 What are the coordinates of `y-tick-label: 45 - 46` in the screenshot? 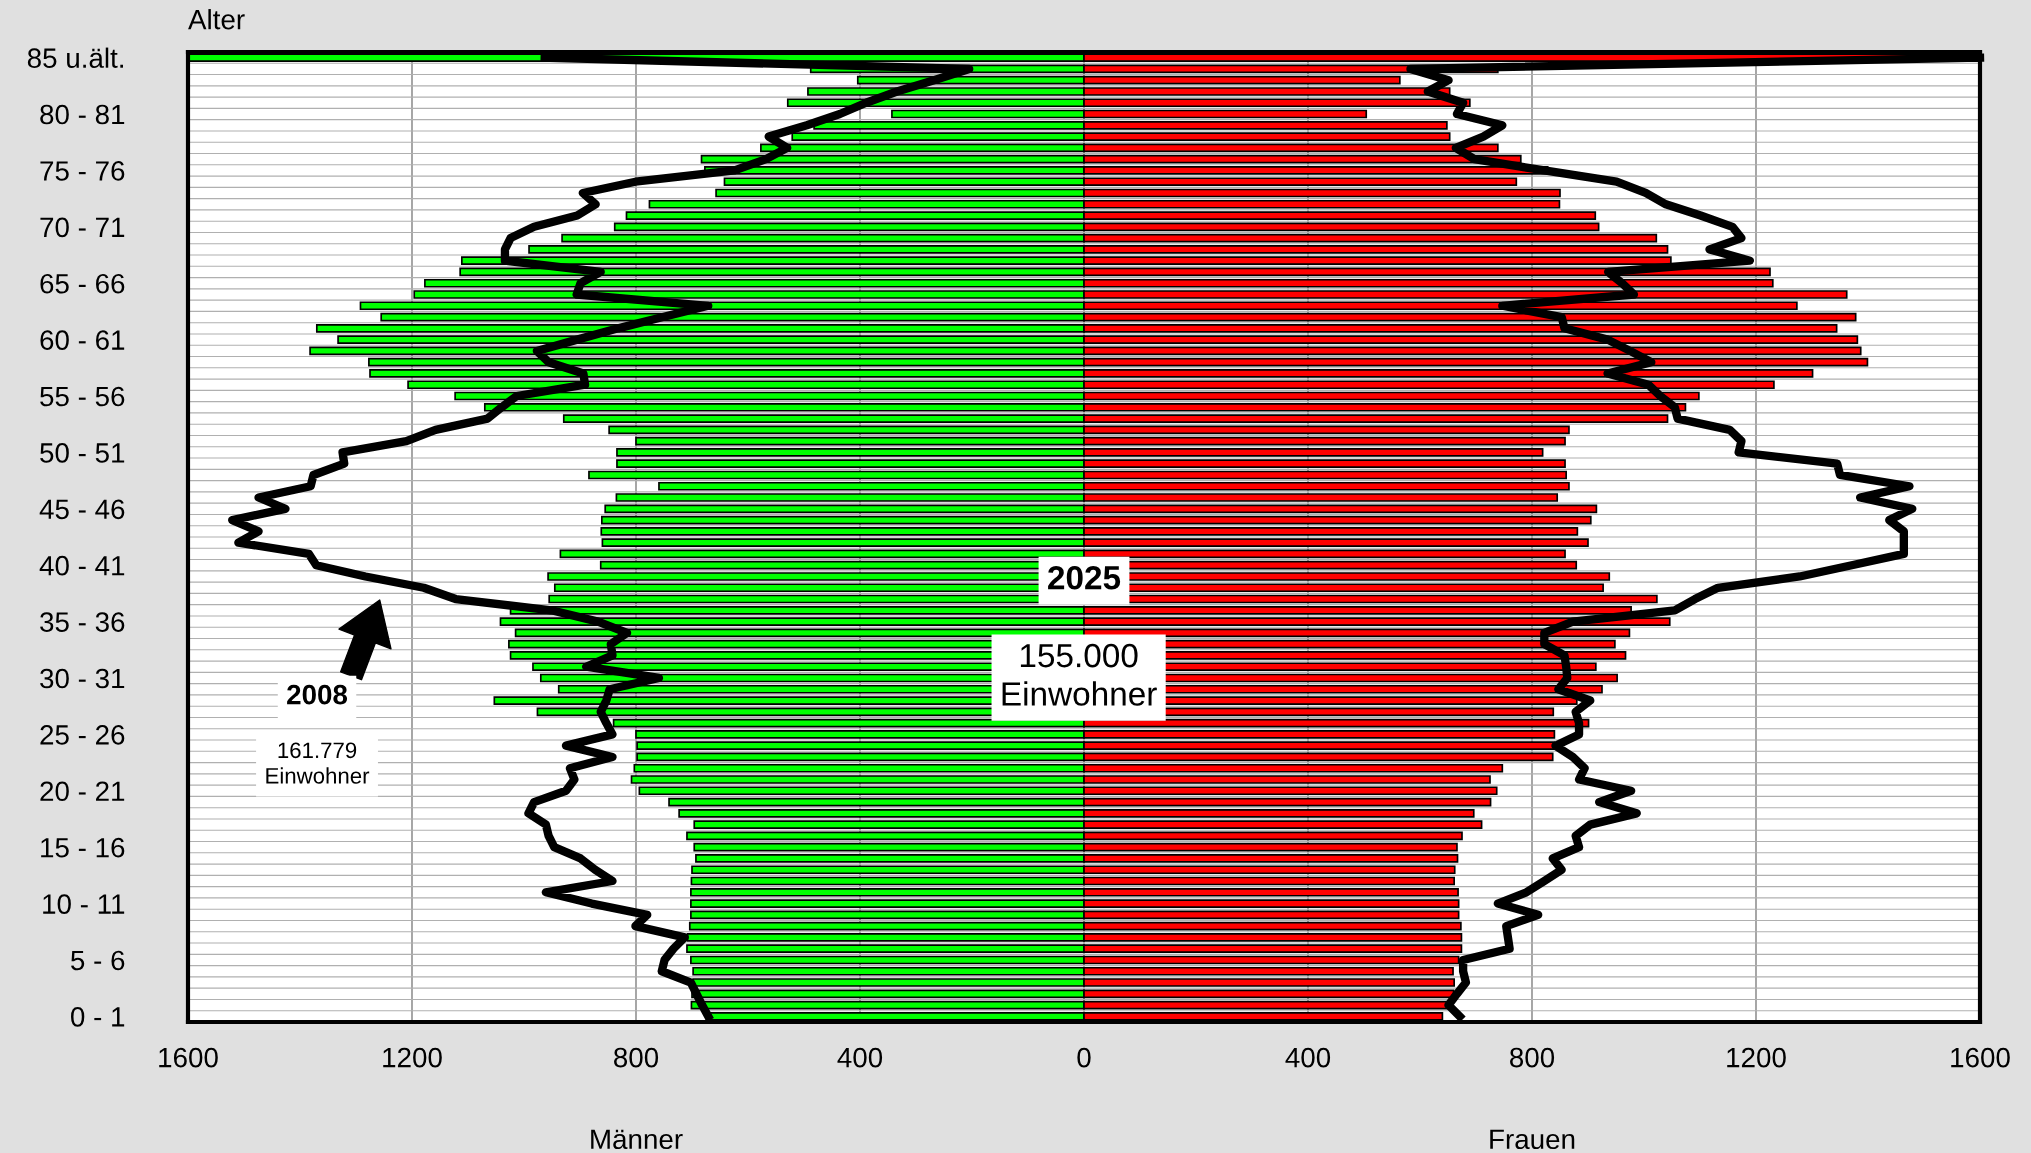 It's located at (82, 509).